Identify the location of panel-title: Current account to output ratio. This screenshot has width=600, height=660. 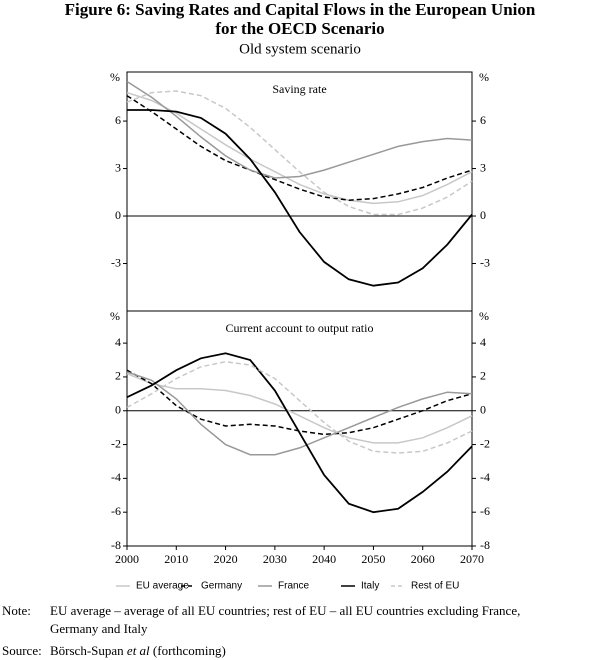
(300, 328).